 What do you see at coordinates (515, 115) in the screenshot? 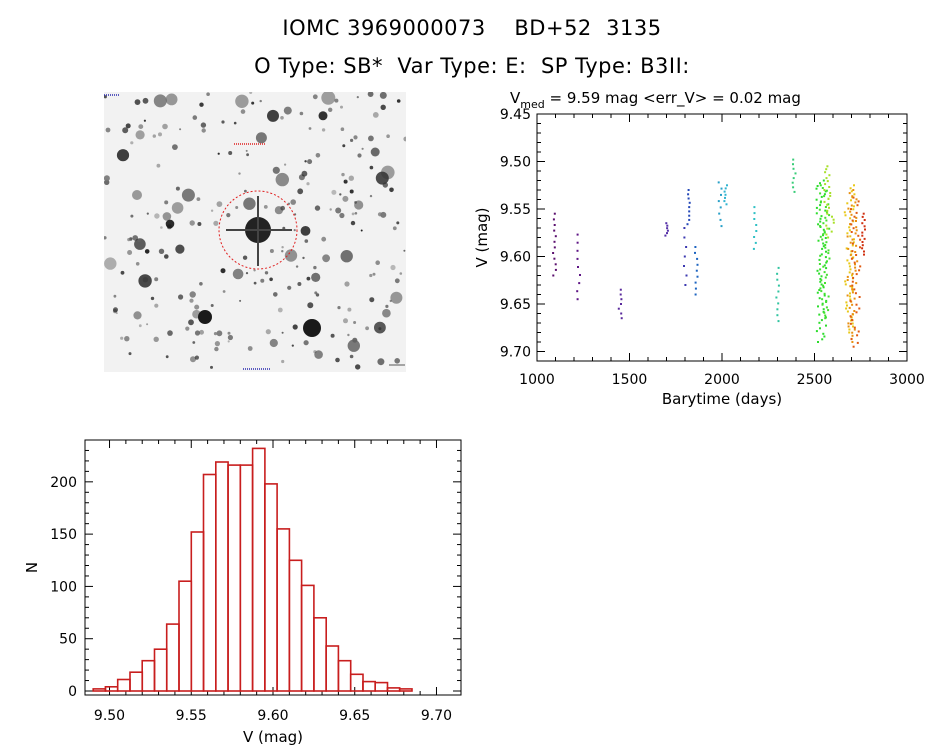
I see `lc-y-tick-label: 9.45` at bounding box center [515, 115].